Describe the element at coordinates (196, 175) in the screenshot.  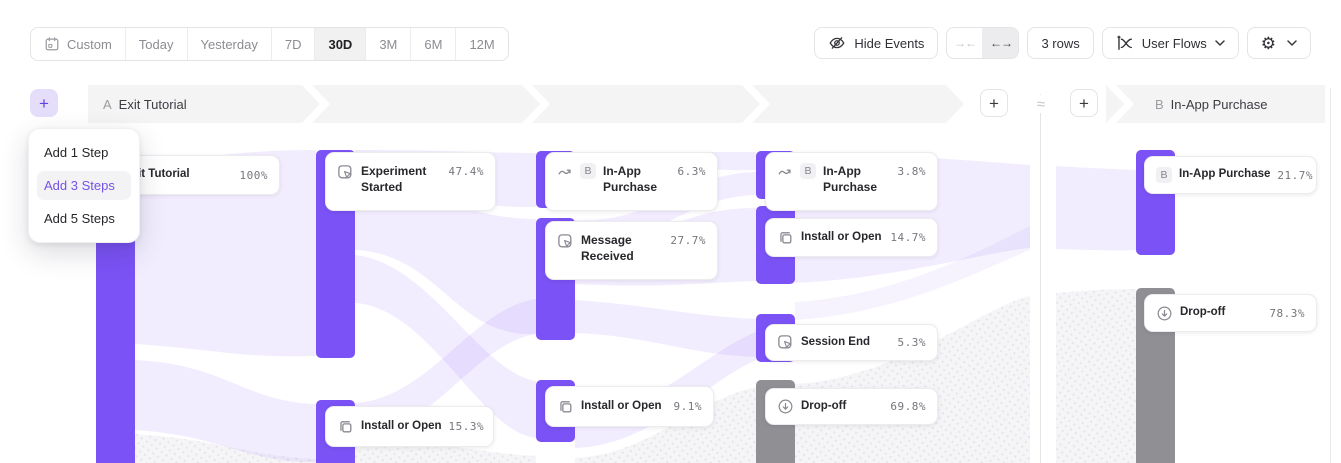
I see `flow-node-exit-tutorial: Exit Tutorial 100%` at that location.